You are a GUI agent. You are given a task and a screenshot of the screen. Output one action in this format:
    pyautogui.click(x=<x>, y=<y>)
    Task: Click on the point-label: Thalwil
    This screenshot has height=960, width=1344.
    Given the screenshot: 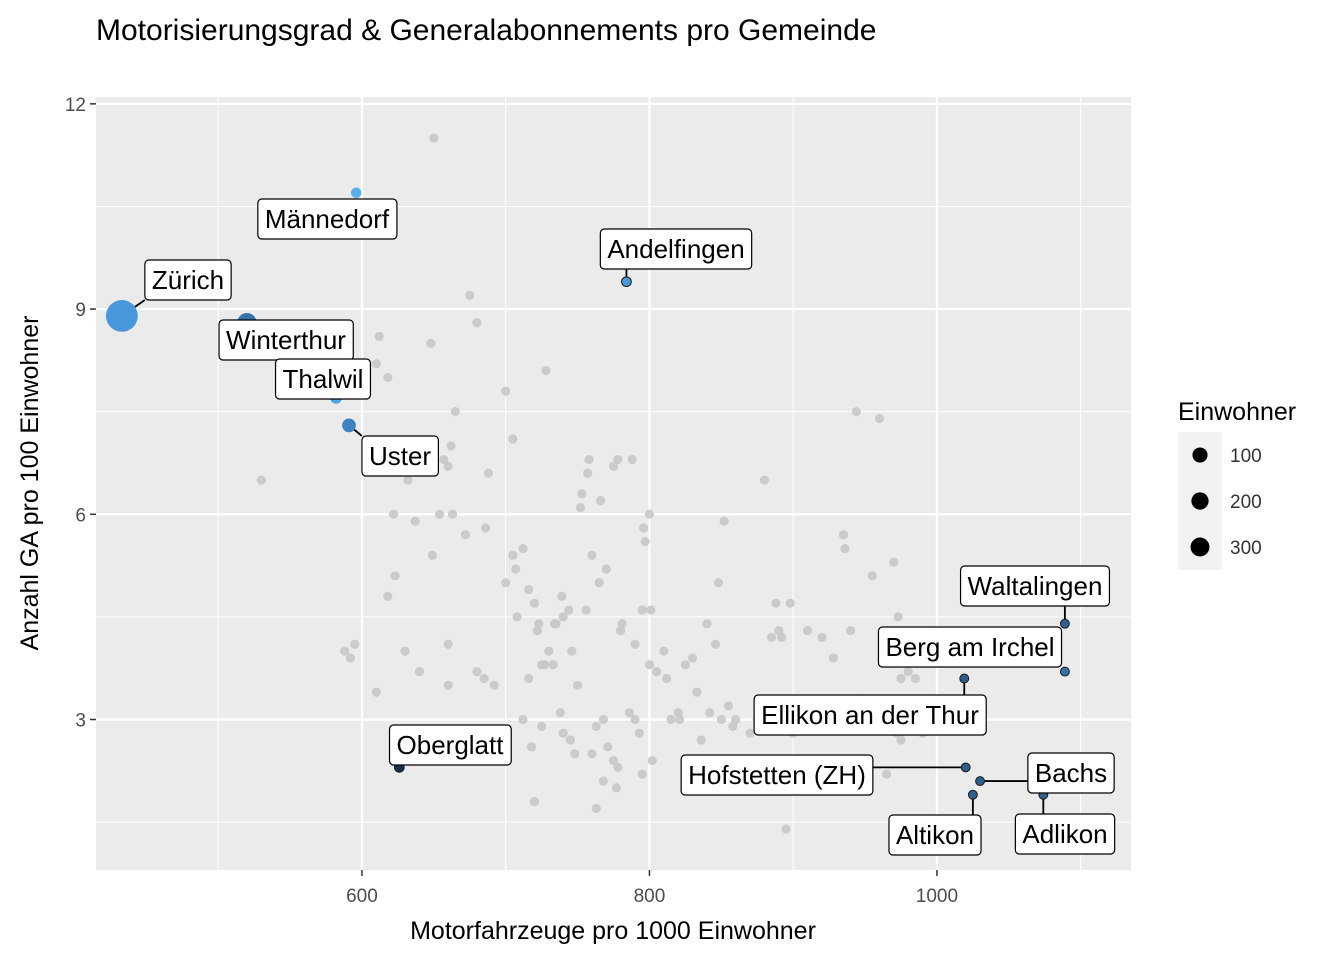 What is the action you would take?
    pyautogui.click(x=323, y=379)
    